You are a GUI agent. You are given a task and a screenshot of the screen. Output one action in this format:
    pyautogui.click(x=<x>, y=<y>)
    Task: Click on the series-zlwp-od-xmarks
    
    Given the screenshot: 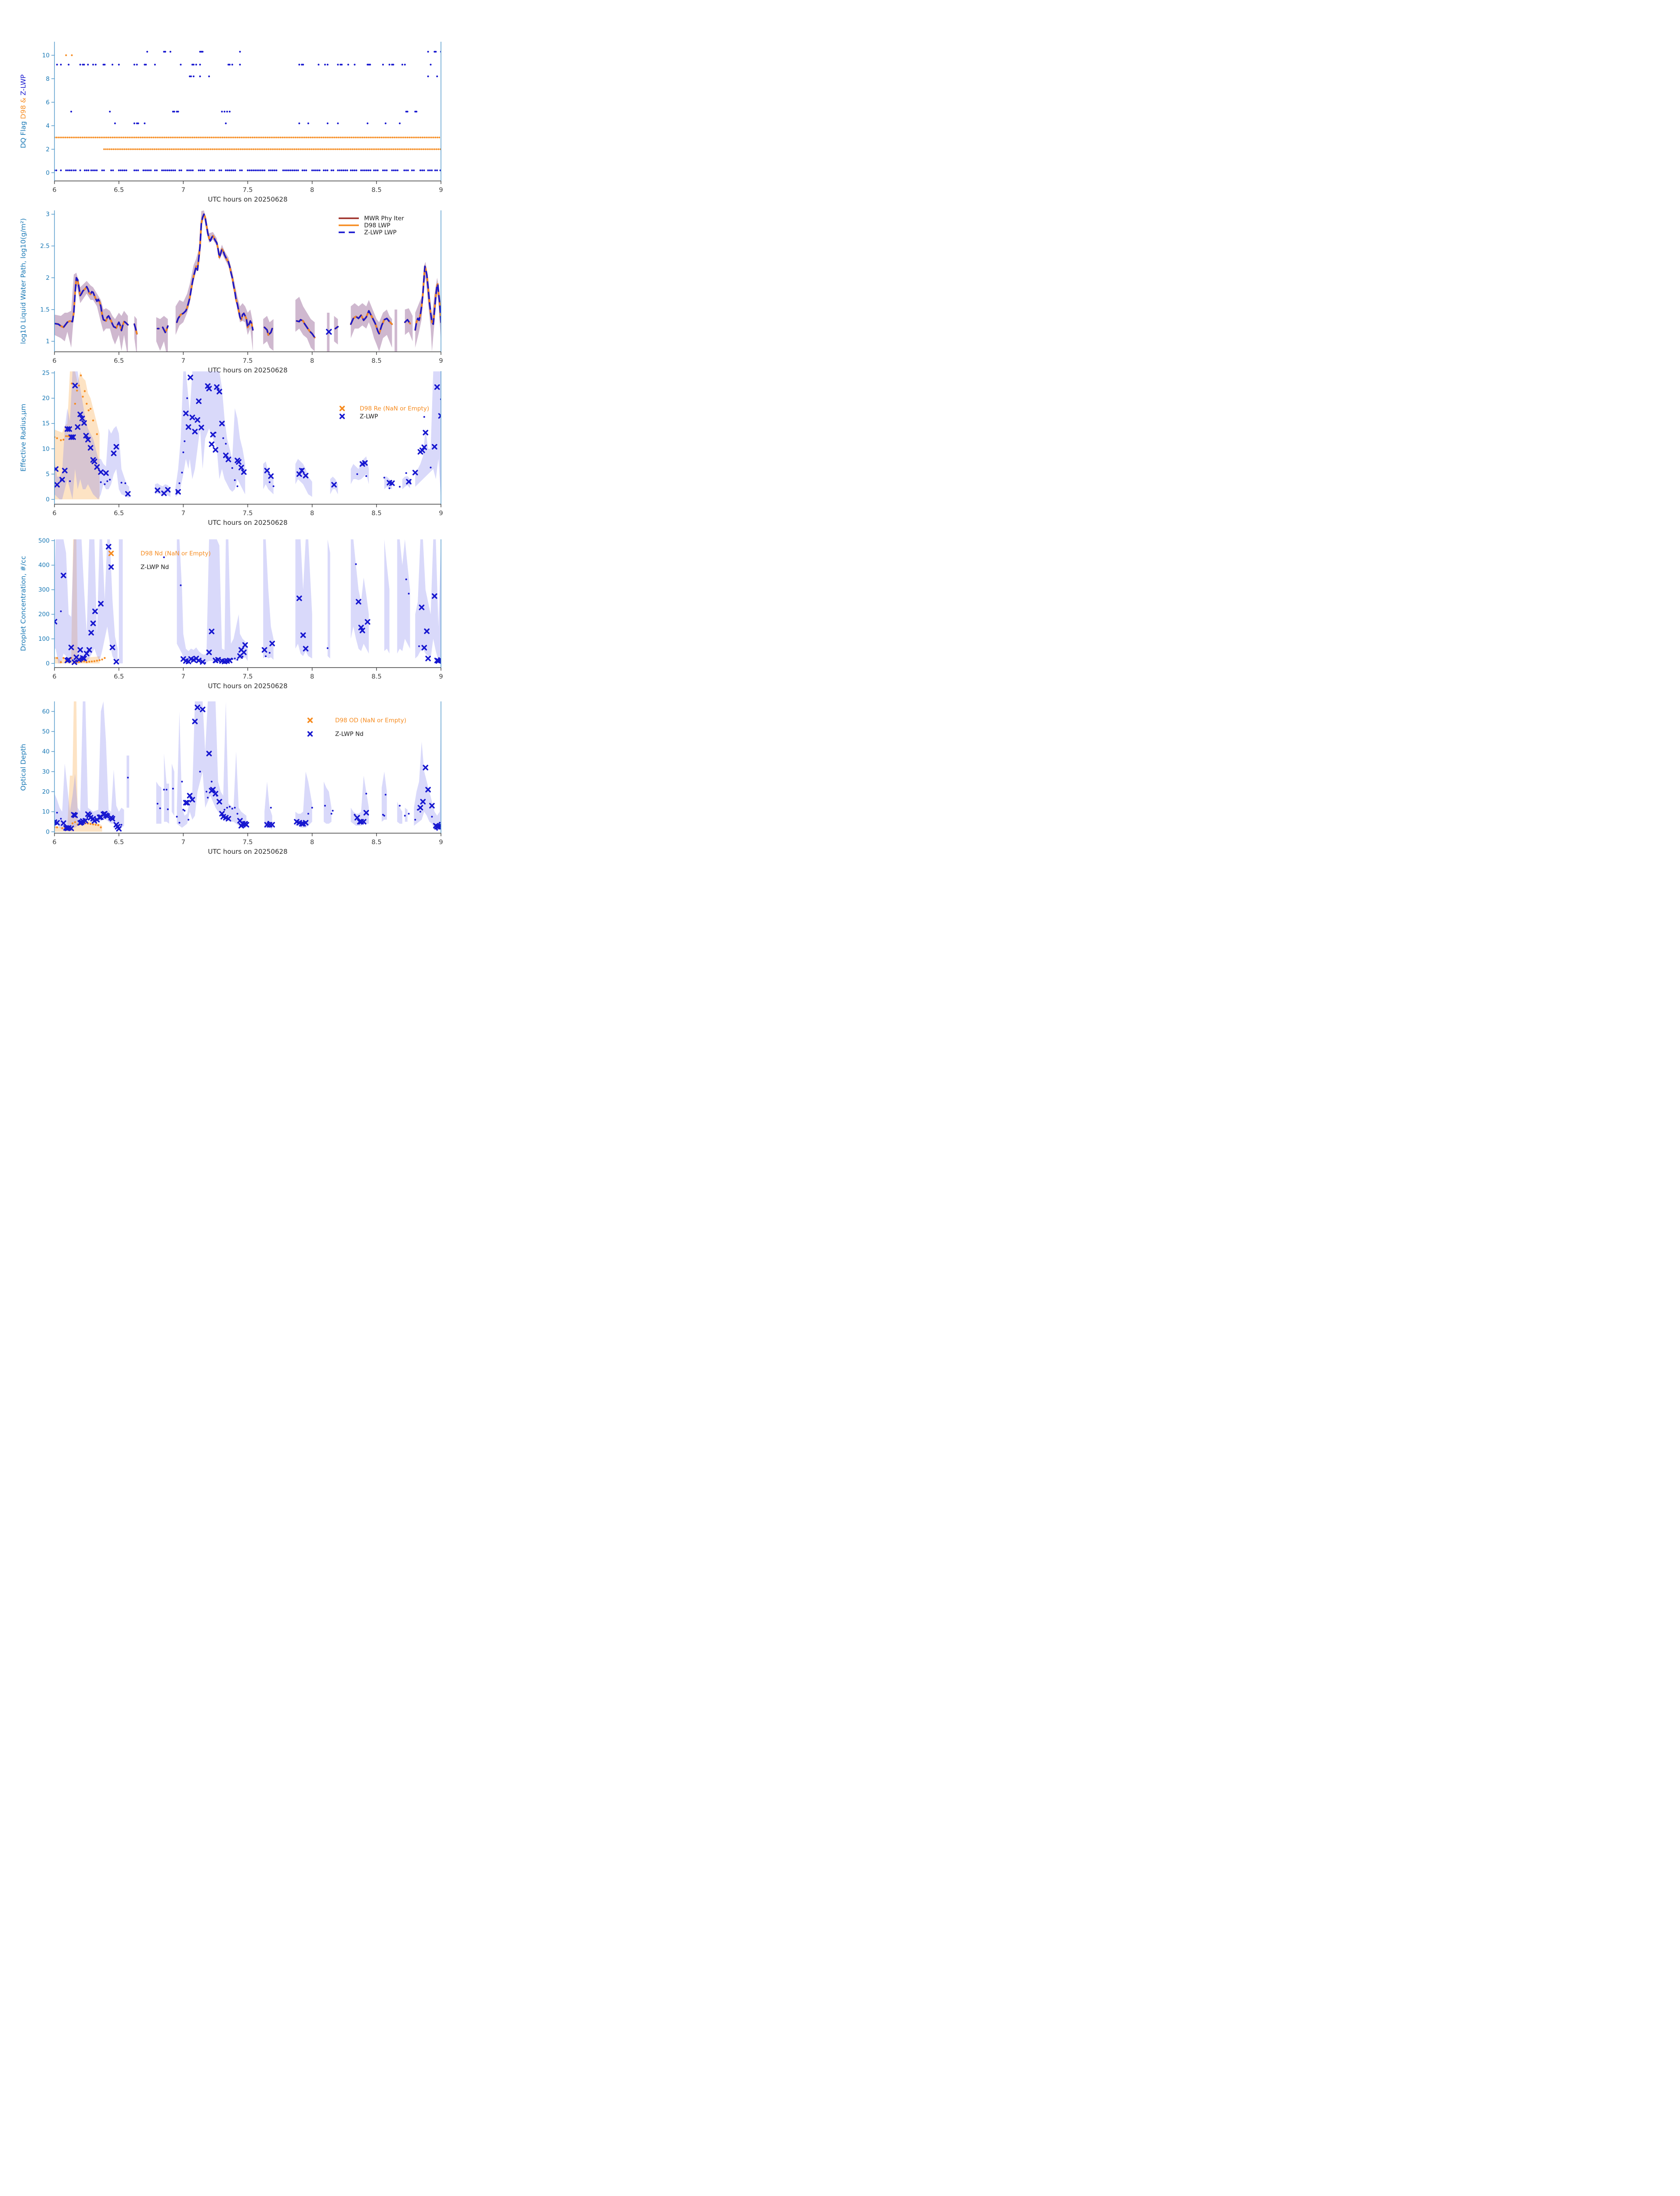 What is the action you would take?
    pyautogui.click(x=248, y=768)
    